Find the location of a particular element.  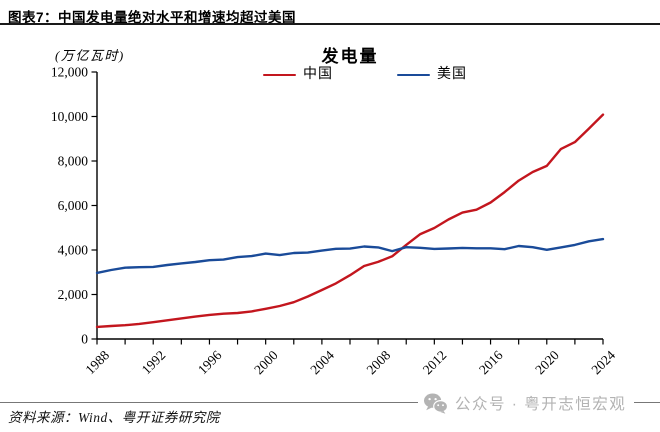

y-tick-label: 0 is located at coordinates (84, 339).